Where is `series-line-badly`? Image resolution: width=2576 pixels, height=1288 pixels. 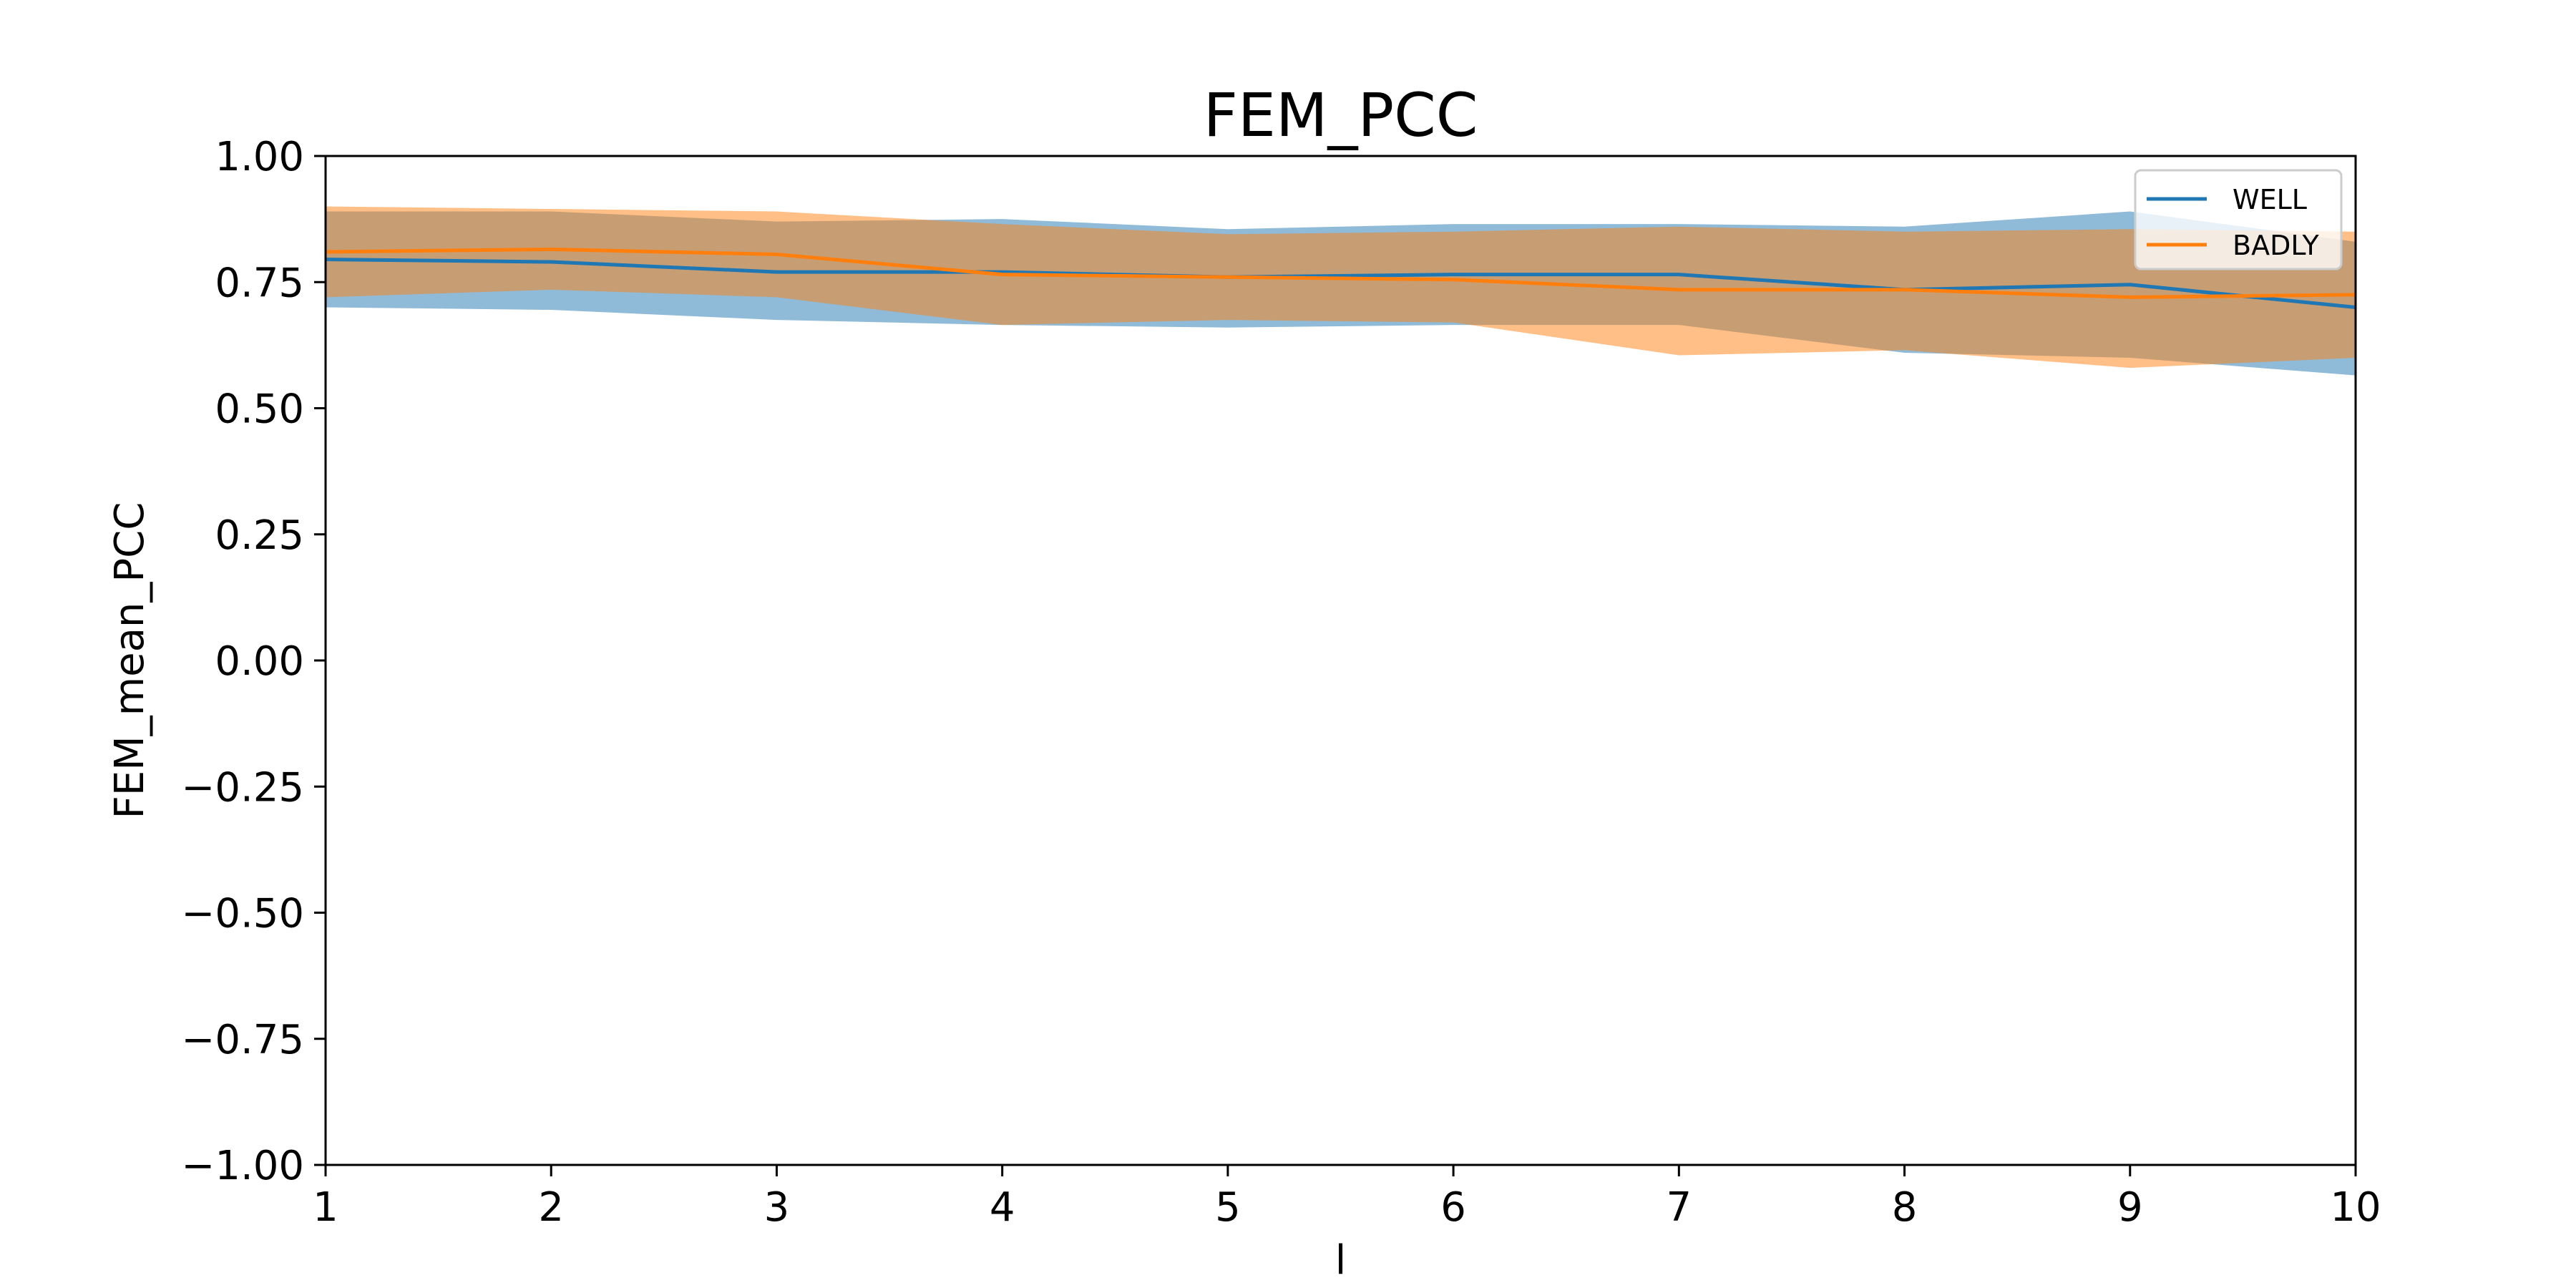
series-line-badly is located at coordinates (1340, 273).